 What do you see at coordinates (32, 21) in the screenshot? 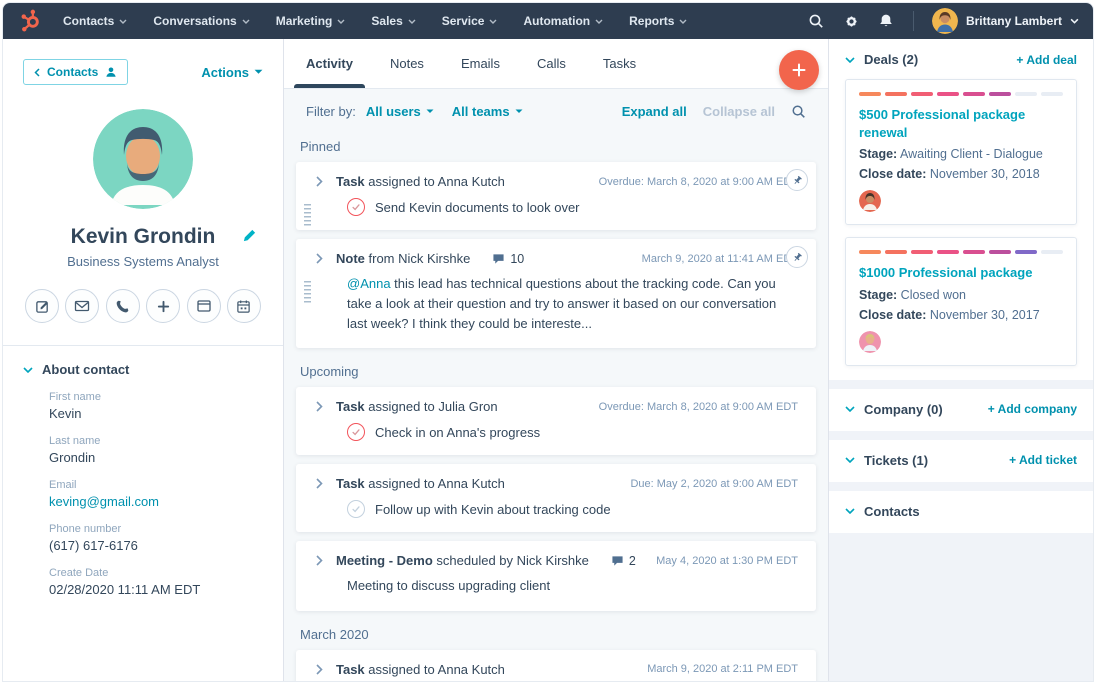
I see `hubspot-logo-icon` at bounding box center [32, 21].